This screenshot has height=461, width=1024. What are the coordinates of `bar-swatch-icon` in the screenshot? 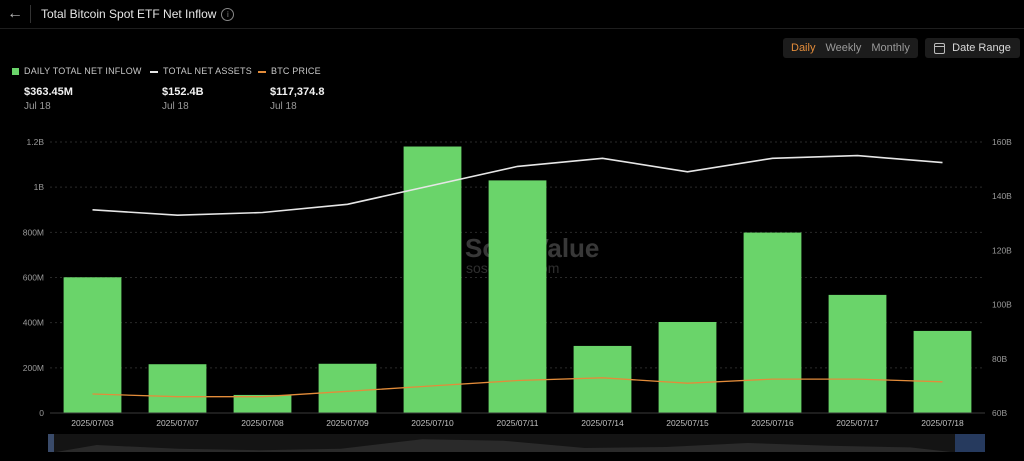 It's located at (15, 72).